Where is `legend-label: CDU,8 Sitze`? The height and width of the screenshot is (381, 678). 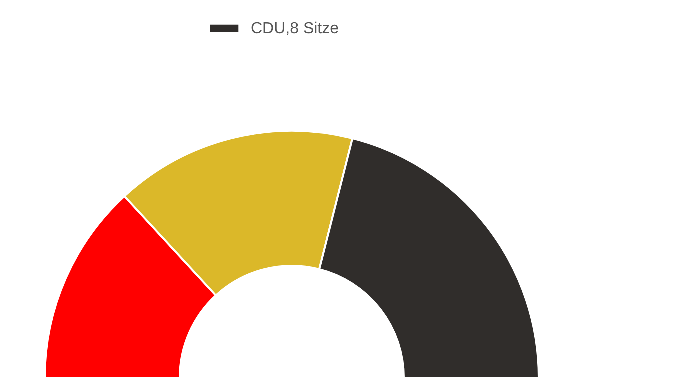 legend-label: CDU,8 Sitze is located at coordinates (295, 29).